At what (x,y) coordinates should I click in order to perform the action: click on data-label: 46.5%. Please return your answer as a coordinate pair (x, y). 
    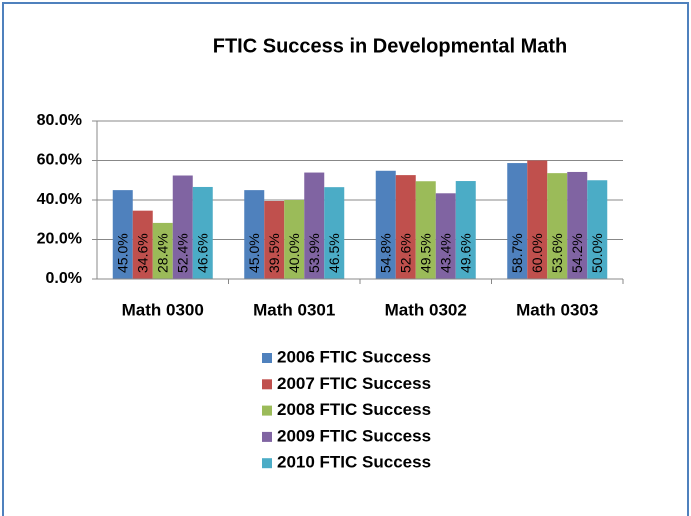
    Looking at the image, I should click on (334, 253).